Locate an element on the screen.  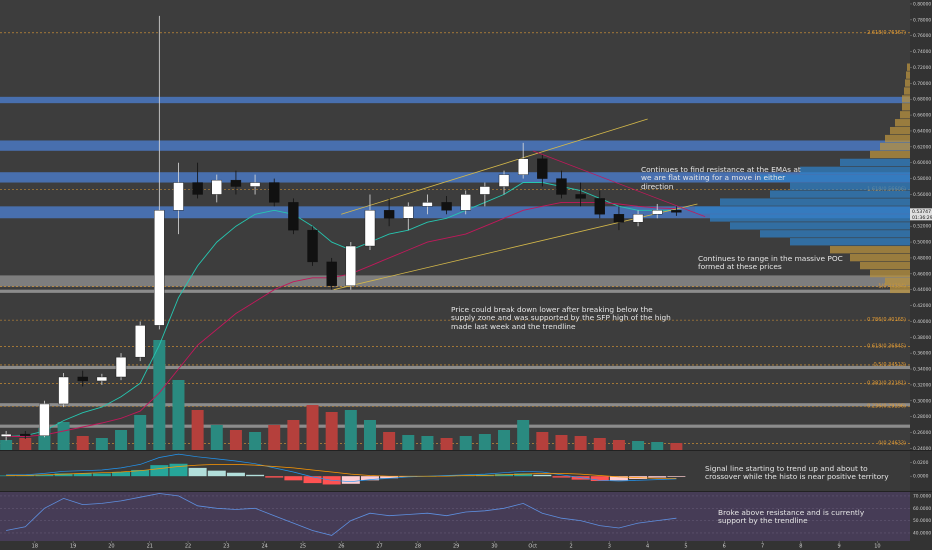
y-tick-label: 0.32000 is located at coordinates (922, 385).